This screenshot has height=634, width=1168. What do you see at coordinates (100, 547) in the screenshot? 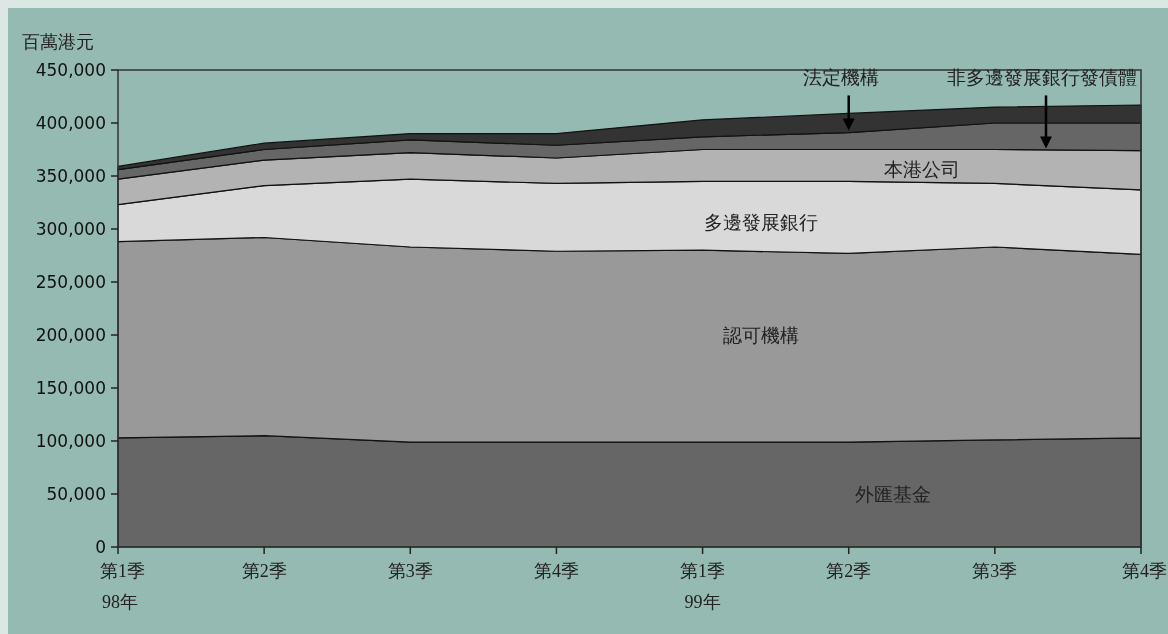
I see `y-tick-label: 0` at bounding box center [100, 547].